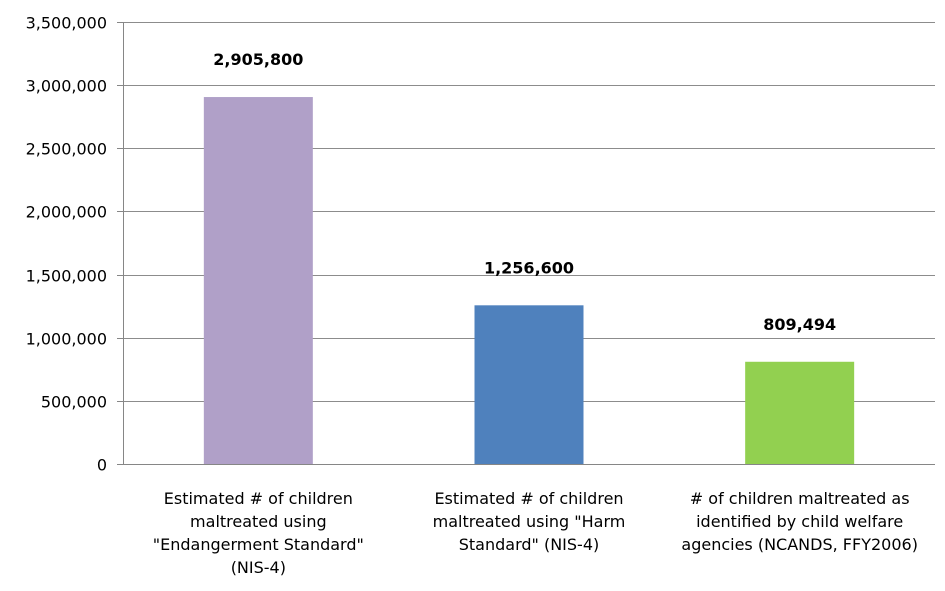 This screenshot has width=945, height=591. I want to click on y-tick-label: 3,500,000, so click(66, 23).